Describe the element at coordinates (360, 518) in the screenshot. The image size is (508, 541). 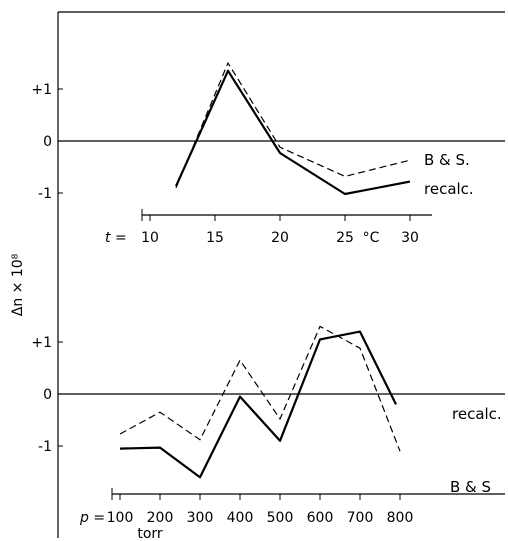
I see `x-tick-label: 700` at that location.